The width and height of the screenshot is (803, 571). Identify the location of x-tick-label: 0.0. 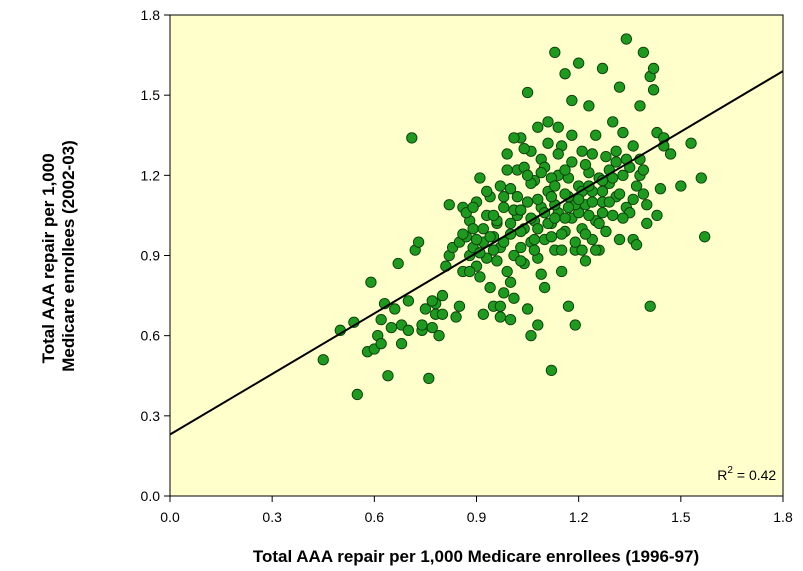
(170, 517).